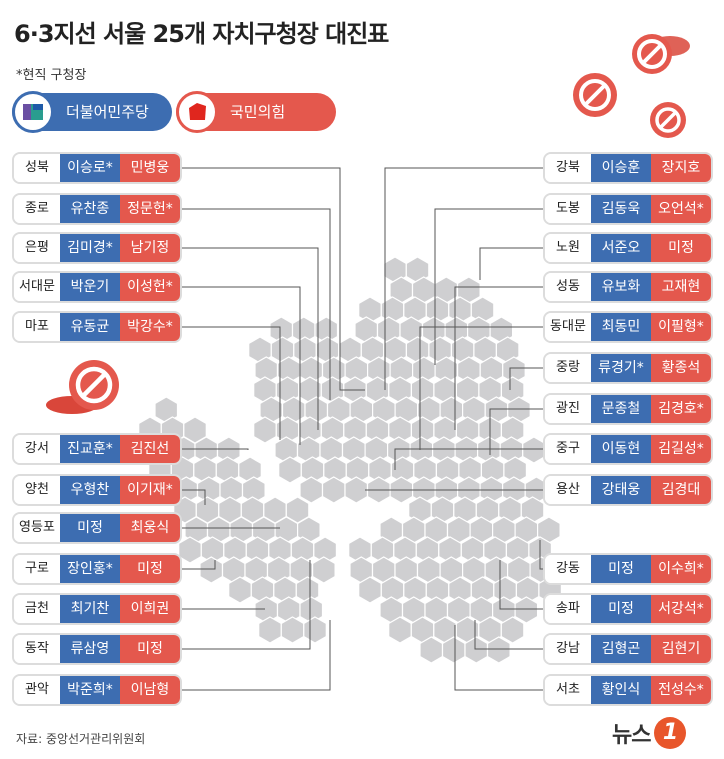 This screenshot has width=724, height=759. I want to click on district-name: 은평, so click(37, 248).